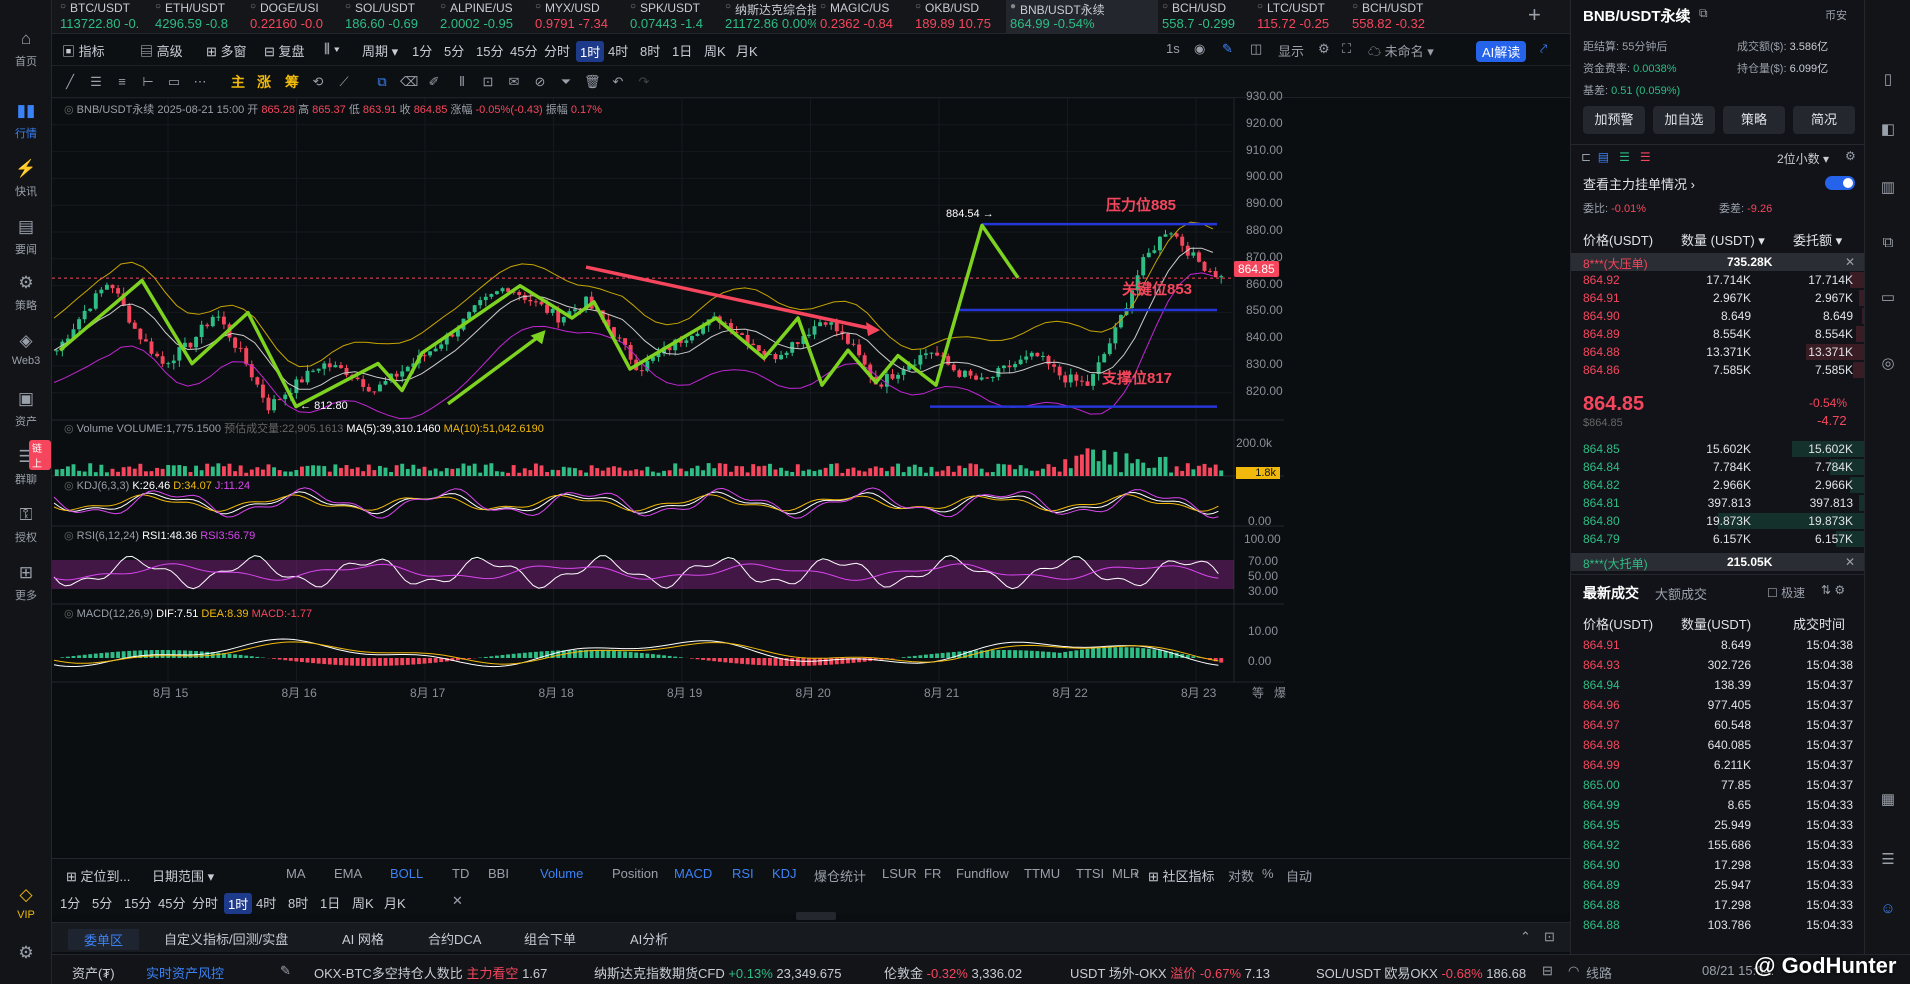 This screenshot has height=984, width=1910. Describe the element at coordinates (682, 51) in the screenshot. I see `timeframe-8: 1日` at that location.